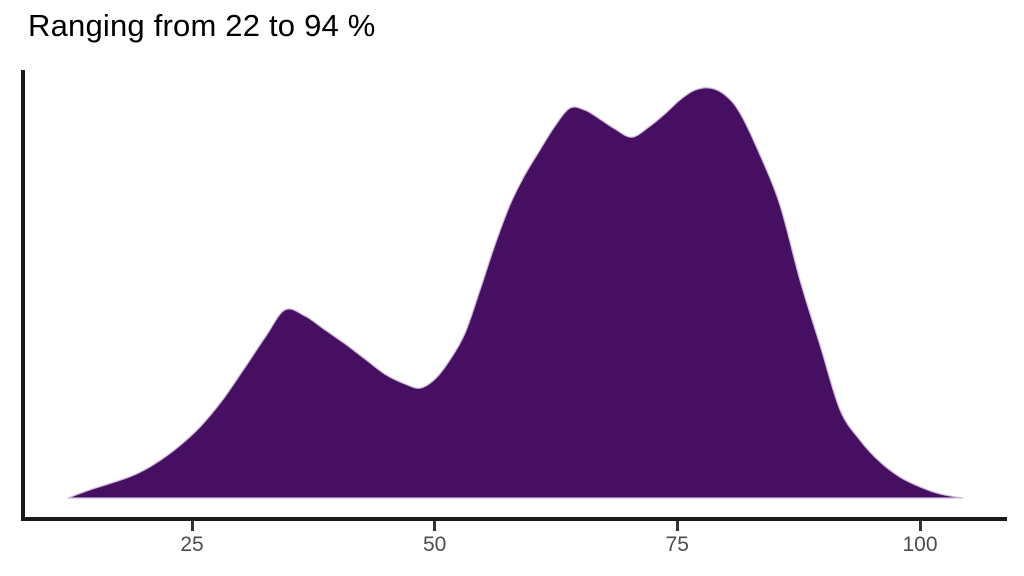 The image size is (1024, 576). I want to click on x-tick-label: 100, so click(920, 544).